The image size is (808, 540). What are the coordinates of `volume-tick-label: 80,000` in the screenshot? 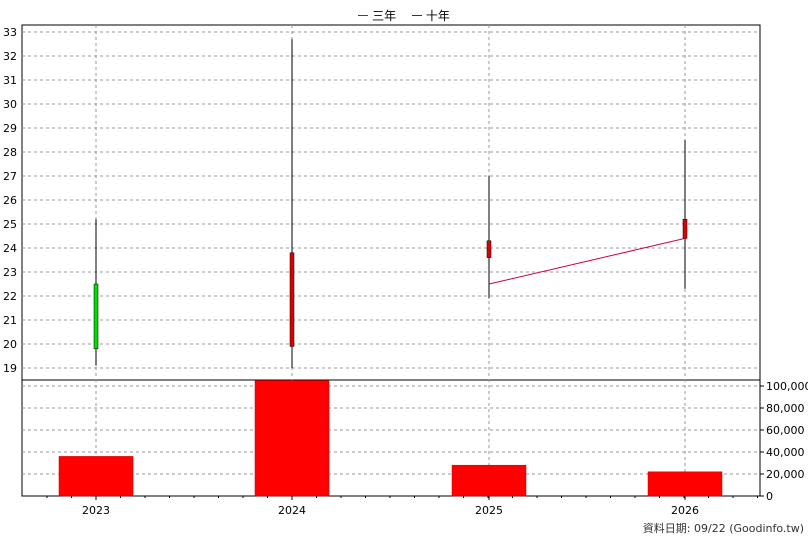 It's located at (785, 408).